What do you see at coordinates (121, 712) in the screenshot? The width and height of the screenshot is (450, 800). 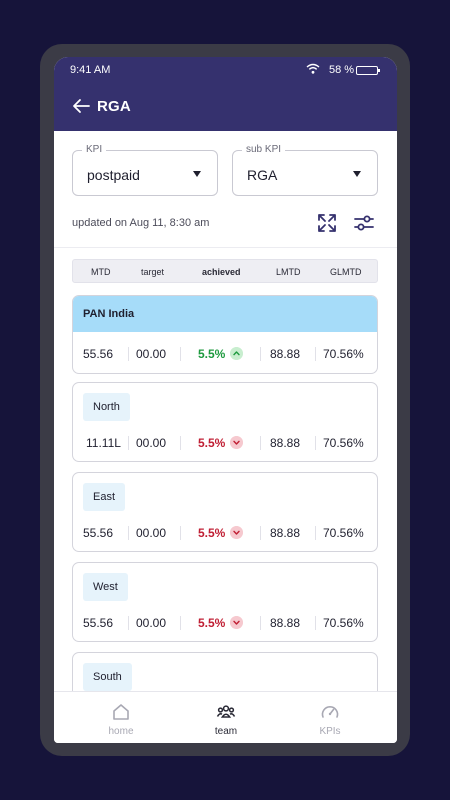 I see `home-icon` at bounding box center [121, 712].